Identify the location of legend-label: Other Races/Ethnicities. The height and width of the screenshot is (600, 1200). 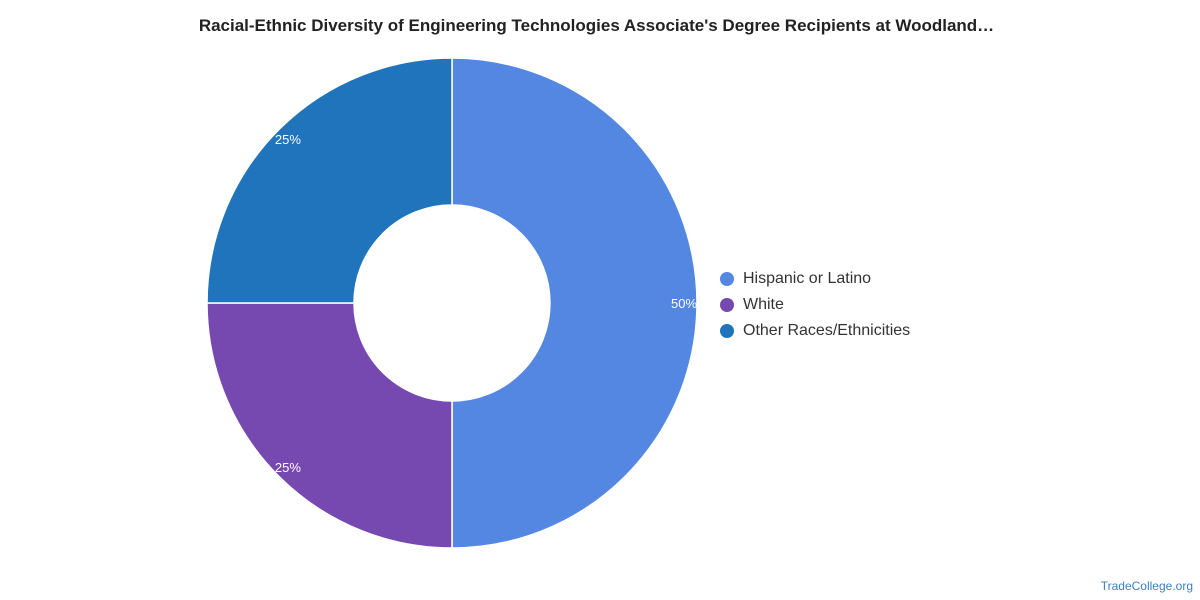
(827, 330).